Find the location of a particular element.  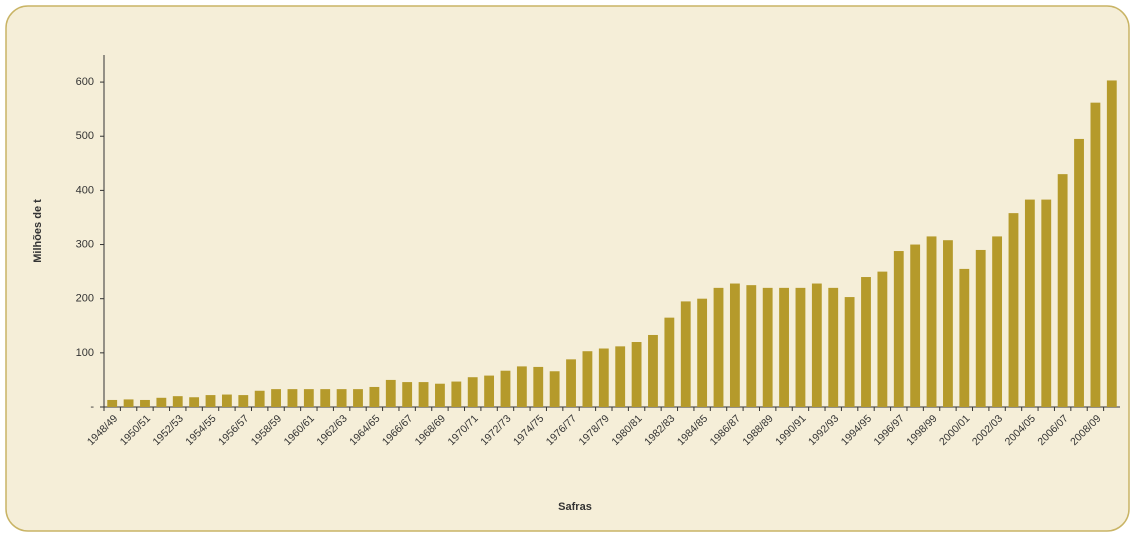

y-tick-label: 200 is located at coordinates (85, 299).